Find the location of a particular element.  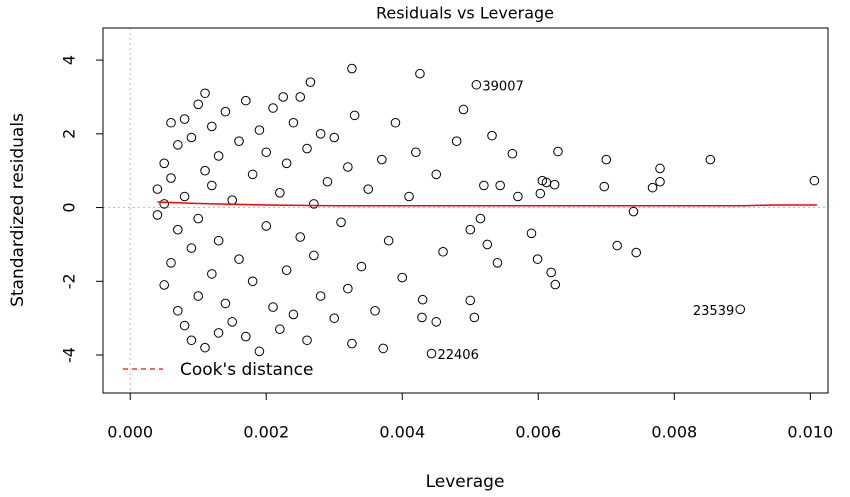

x-tick-label: 0.006 is located at coordinates (538, 432).